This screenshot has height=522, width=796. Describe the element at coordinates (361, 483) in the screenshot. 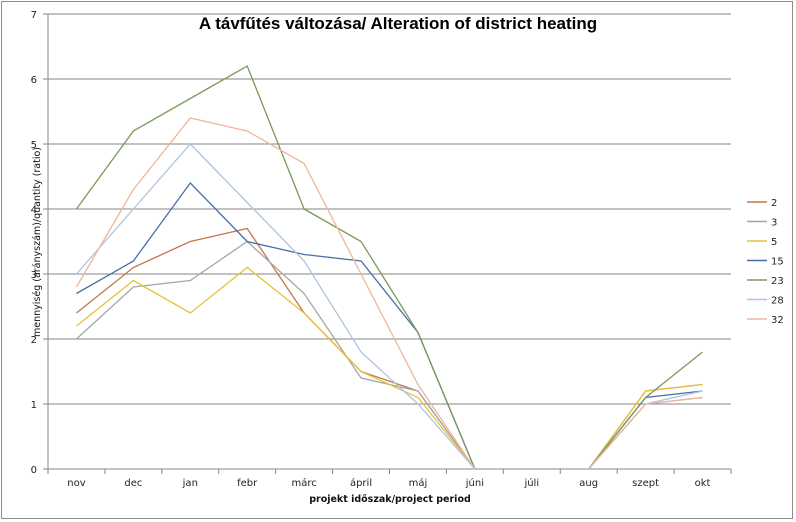

I see `x-tick-label: ápril` at that location.